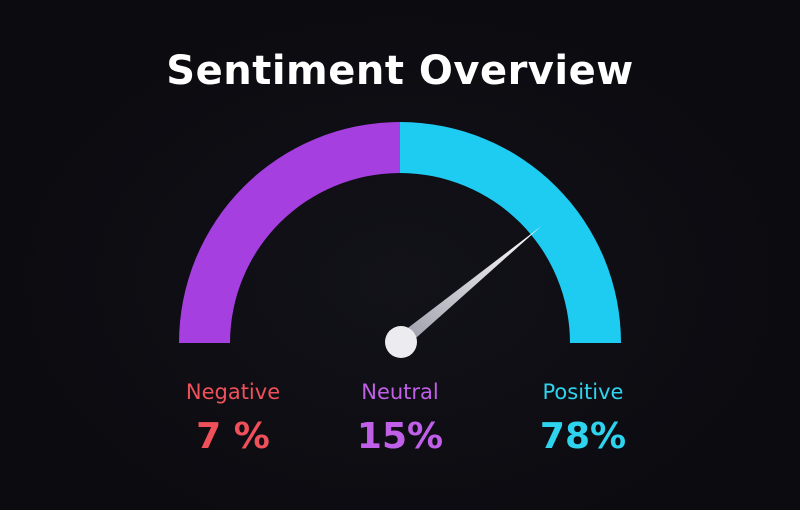 The image size is (800, 510). What do you see at coordinates (289, 232) in the screenshot?
I see `gauge-arc-left` at bounding box center [289, 232].